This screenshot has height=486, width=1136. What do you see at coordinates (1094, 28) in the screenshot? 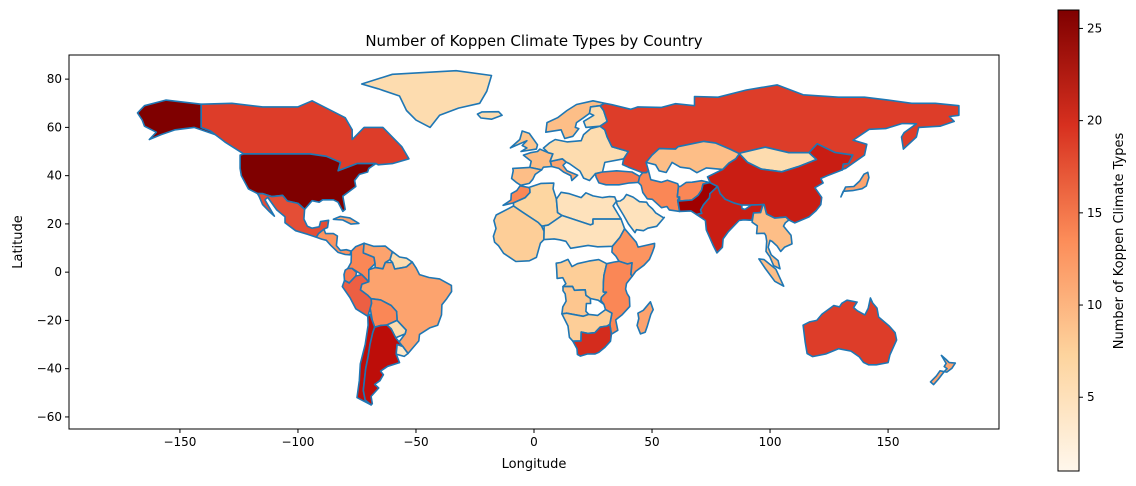
I see `colorbar-tick-label: 25` at bounding box center [1094, 28].